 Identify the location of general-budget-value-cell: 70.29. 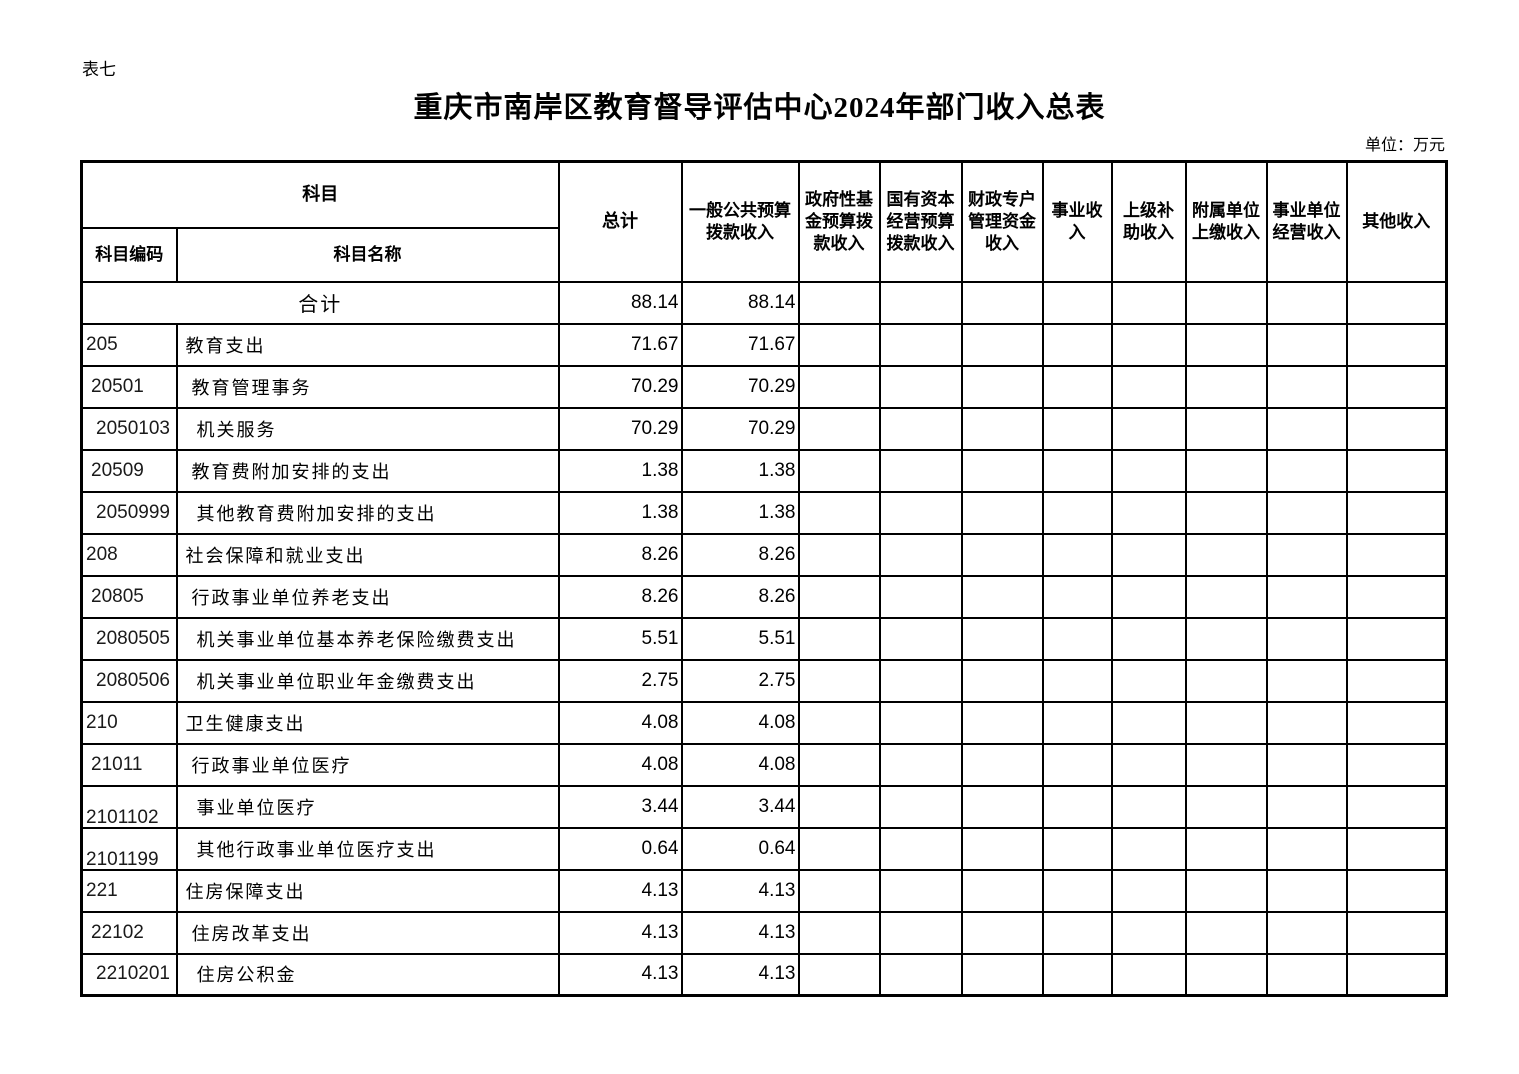
(740, 428).